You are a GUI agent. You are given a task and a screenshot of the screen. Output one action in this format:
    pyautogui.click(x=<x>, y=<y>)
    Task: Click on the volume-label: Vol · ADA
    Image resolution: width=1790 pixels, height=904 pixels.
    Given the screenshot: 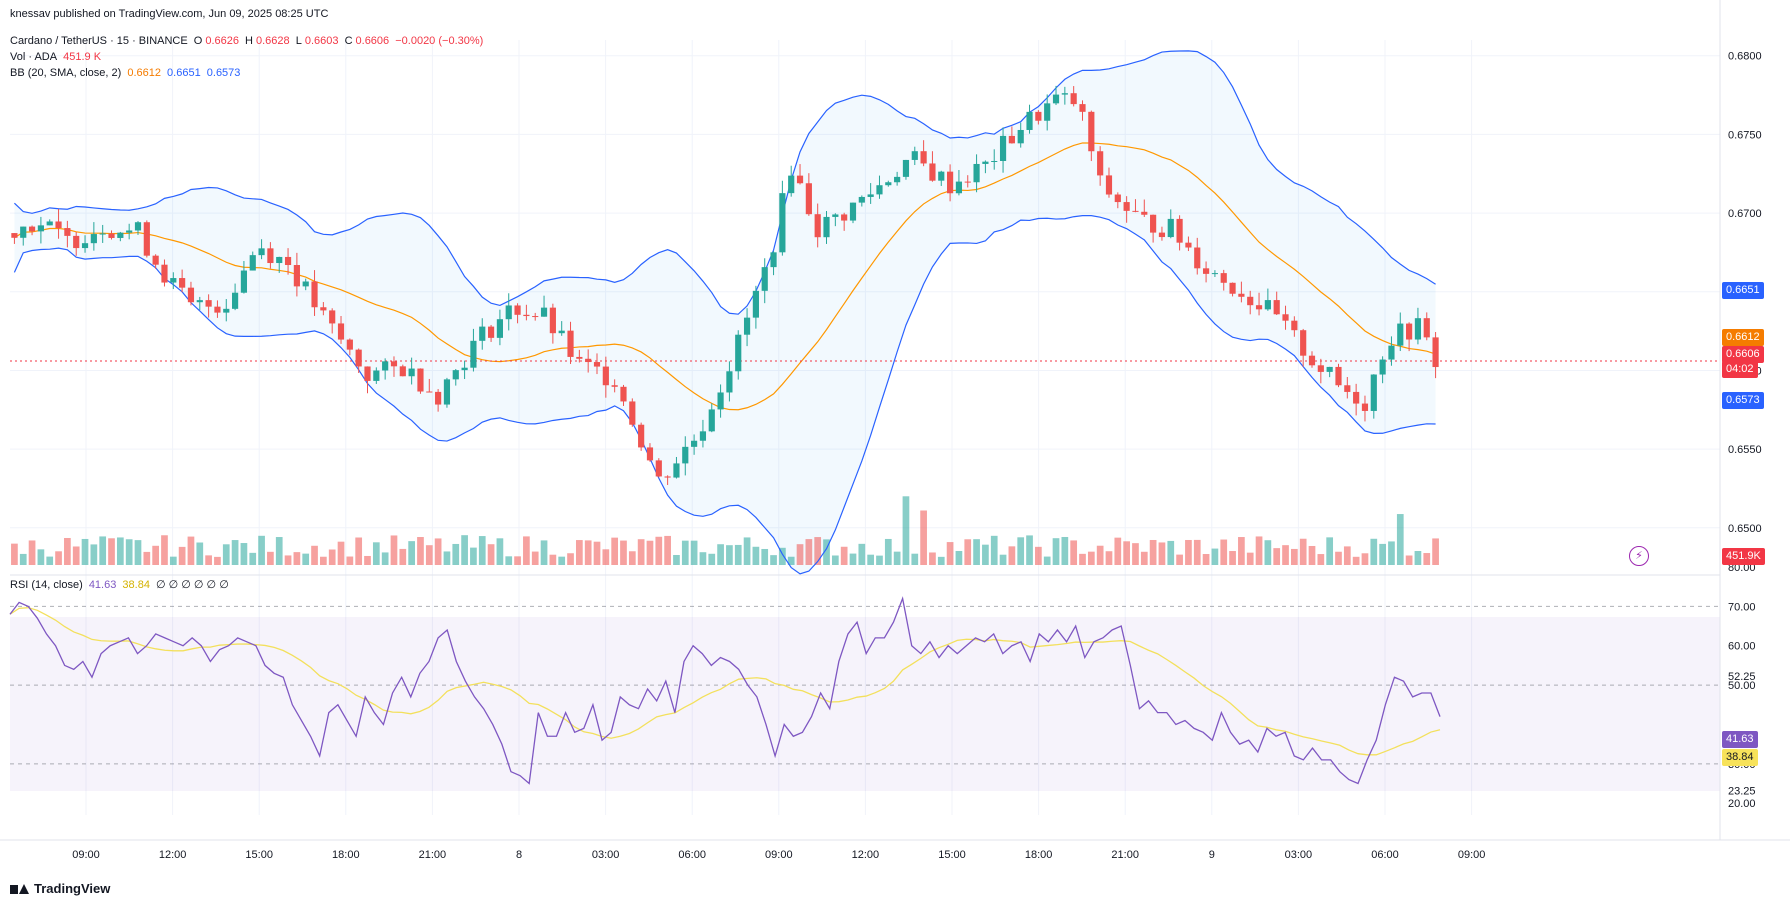 What is the action you would take?
    pyautogui.click(x=34, y=57)
    